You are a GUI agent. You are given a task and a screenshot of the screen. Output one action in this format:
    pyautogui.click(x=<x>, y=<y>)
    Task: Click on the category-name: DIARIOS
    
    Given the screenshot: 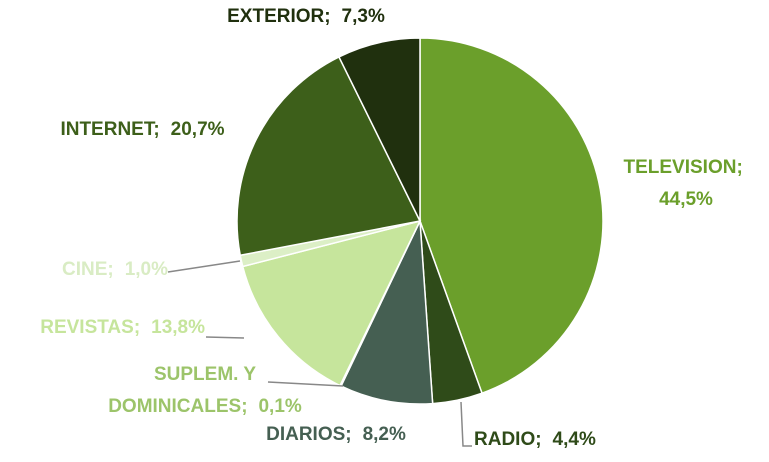 What is the action you would take?
    pyautogui.click(x=306, y=434)
    